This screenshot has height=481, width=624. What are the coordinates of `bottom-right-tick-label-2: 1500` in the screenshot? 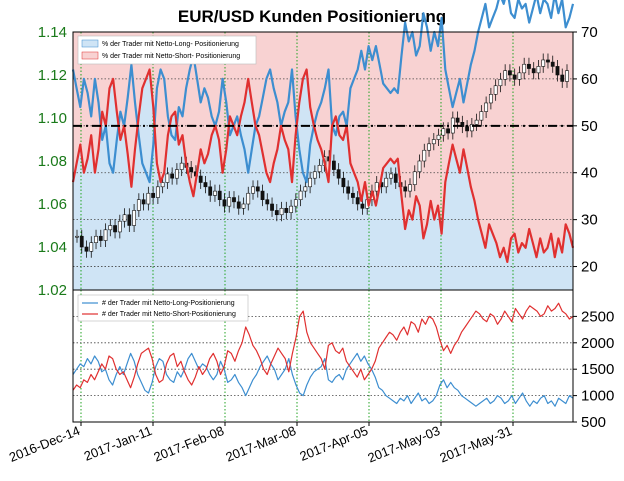 It's located at (597, 369).